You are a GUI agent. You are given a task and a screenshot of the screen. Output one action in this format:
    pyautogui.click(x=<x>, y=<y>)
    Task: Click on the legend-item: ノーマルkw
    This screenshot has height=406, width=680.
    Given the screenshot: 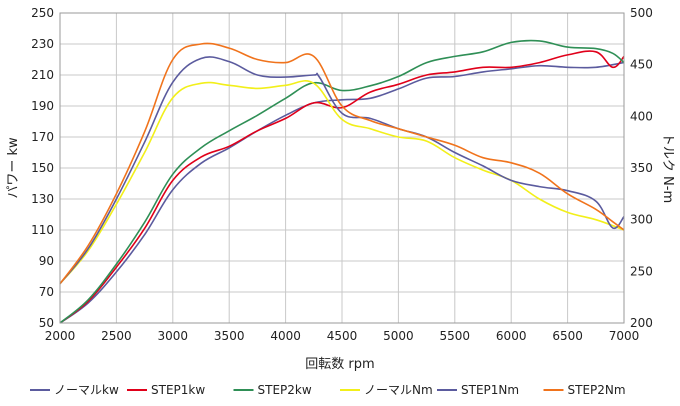 What is the action you would take?
    pyautogui.click(x=74, y=390)
    